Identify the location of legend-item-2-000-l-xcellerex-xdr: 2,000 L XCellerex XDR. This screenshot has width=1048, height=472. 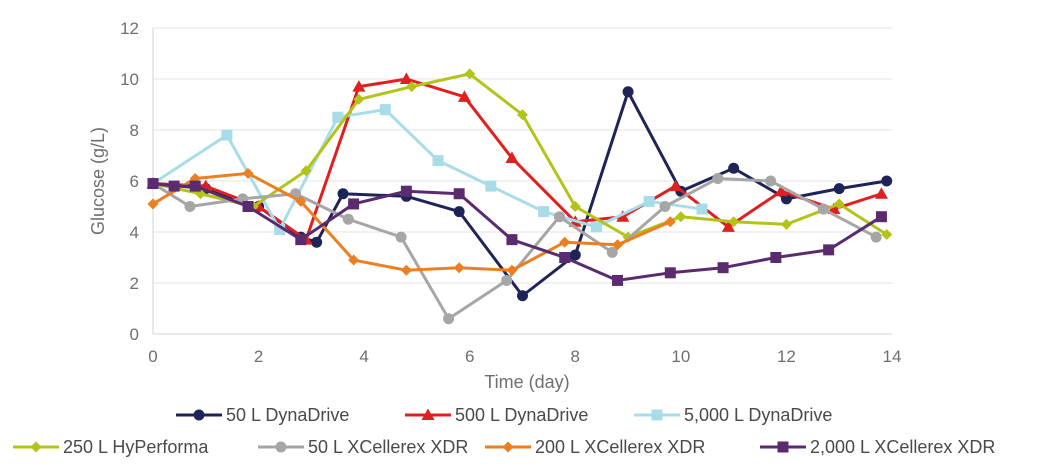
(877, 447).